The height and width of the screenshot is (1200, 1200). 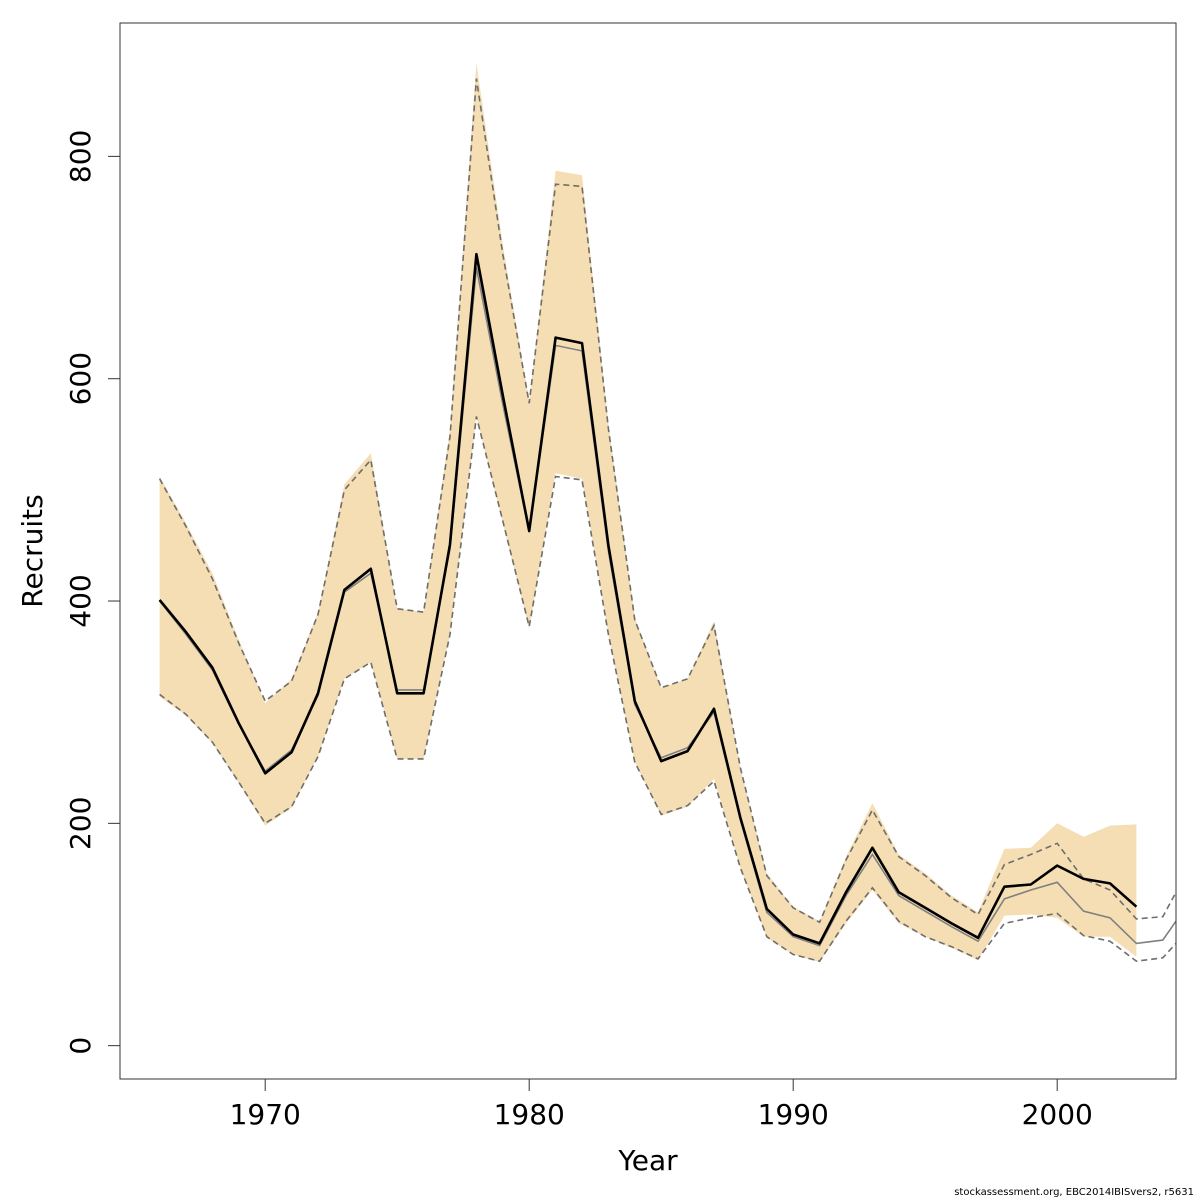 I want to click on x-tick-label: 1990, so click(x=793, y=1114).